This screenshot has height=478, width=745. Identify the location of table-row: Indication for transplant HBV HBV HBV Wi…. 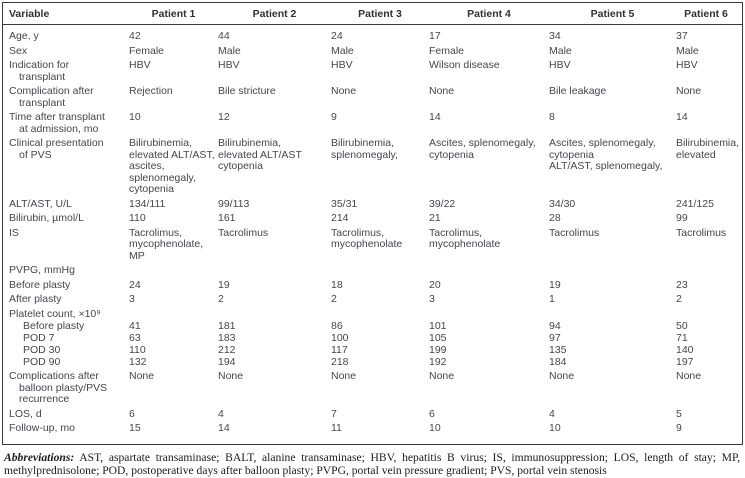
(372, 71).